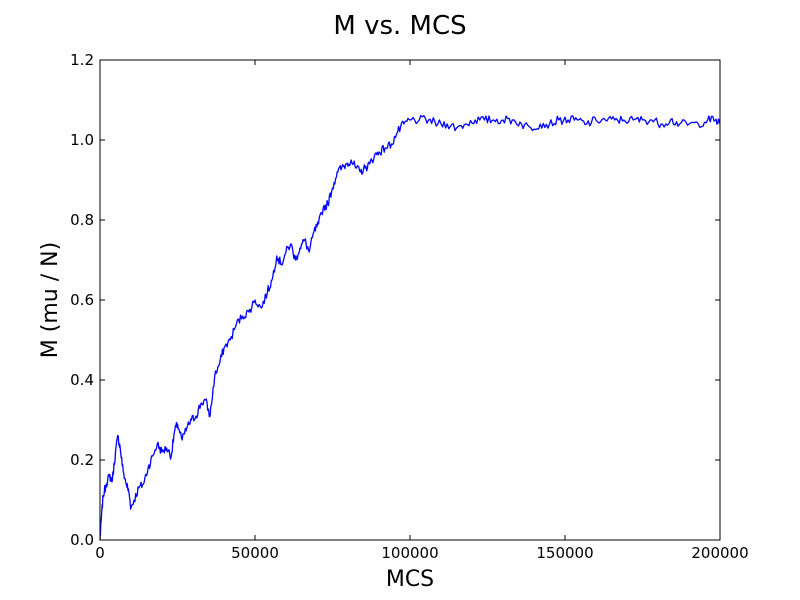  Describe the element at coordinates (564, 553) in the screenshot. I see `x-tick-label: 150000` at that location.